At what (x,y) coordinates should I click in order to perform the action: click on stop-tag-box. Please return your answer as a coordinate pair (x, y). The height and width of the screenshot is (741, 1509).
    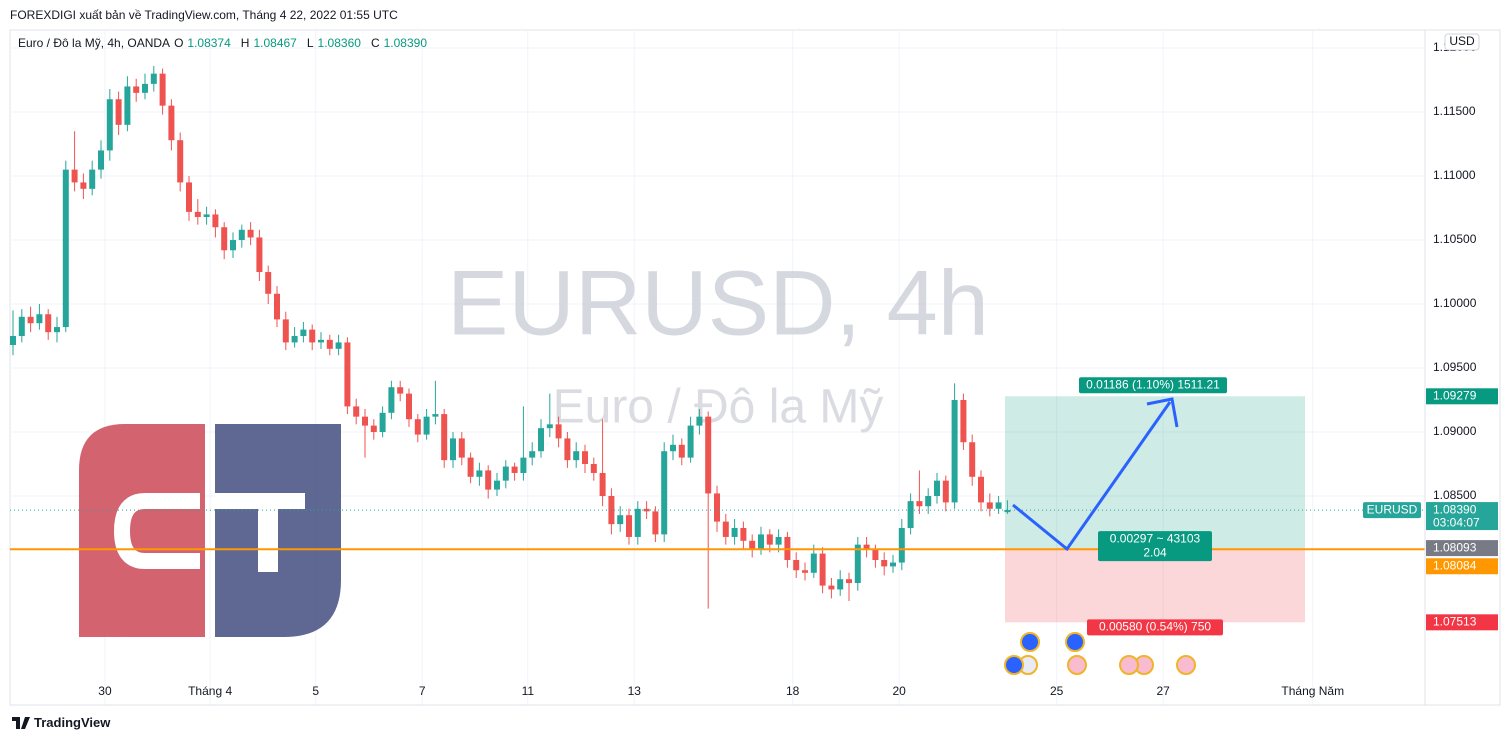
    Looking at the image, I should click on (1462, 622).